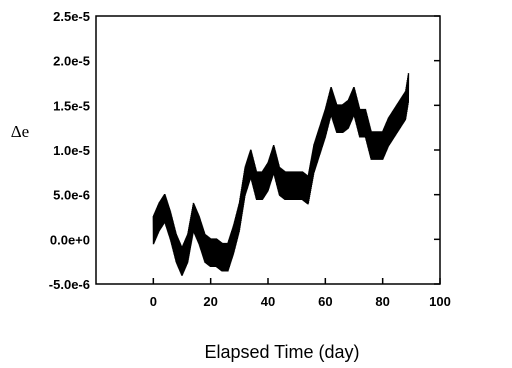  I want to click on y-tick-label: 0.0e+0, so click(70, 239).